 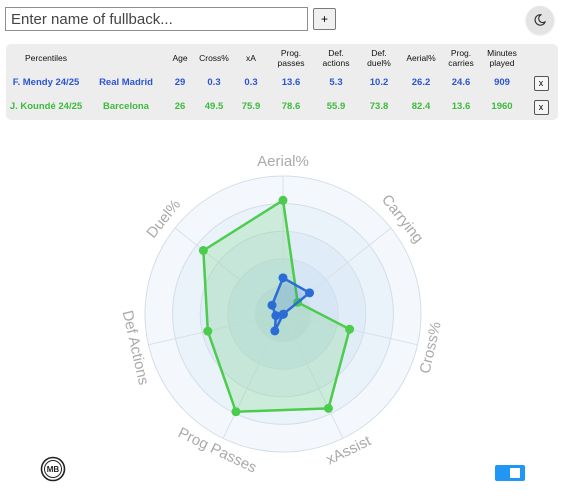 What do you see at coordinates (421, 57) in the screenshot?
I see `header-aerial: Aerial%` at bounding box center [421, 57].